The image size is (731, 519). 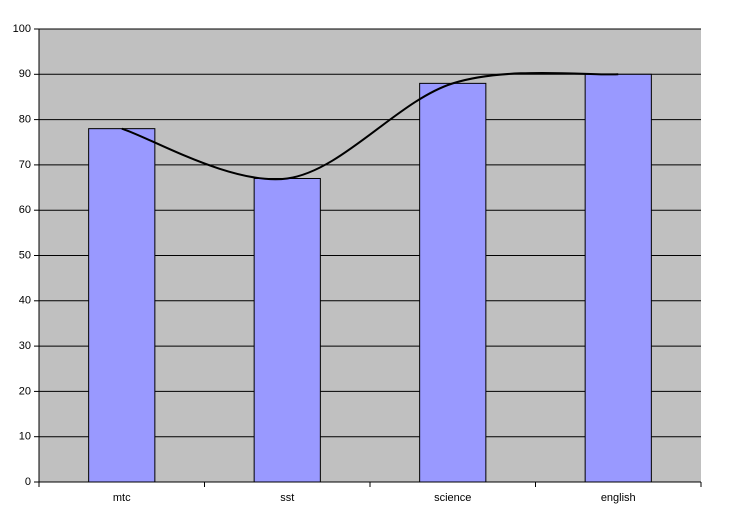 What do you see at coordinates (618, 498) in the screenshot?
I see `x-tick-label: english` at bounding box center [618, 498].